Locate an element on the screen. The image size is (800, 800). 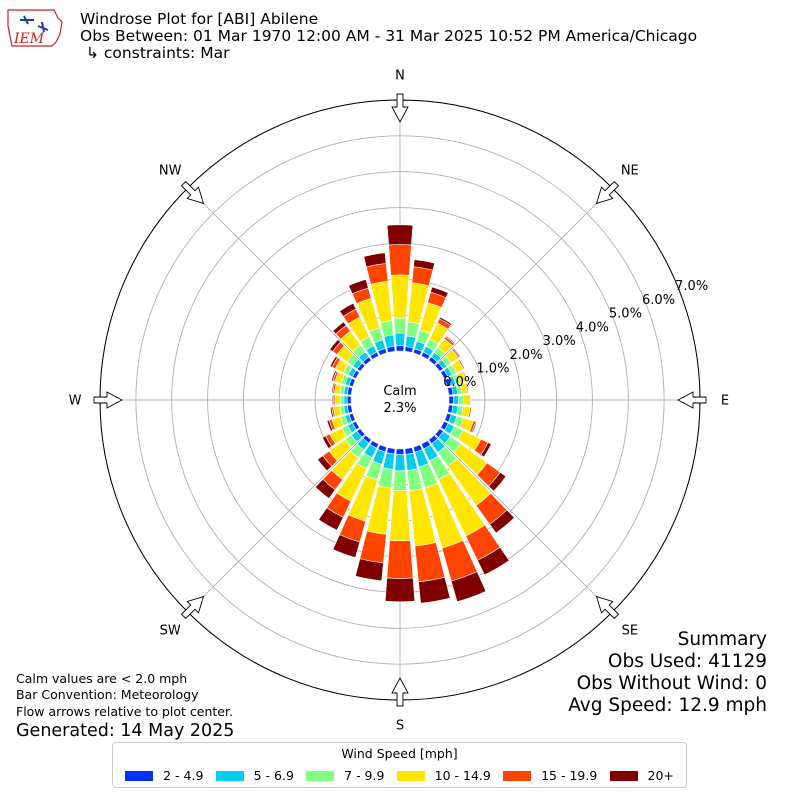
legend-label: 7 - 9.9 is located at coordinates (364, 775).